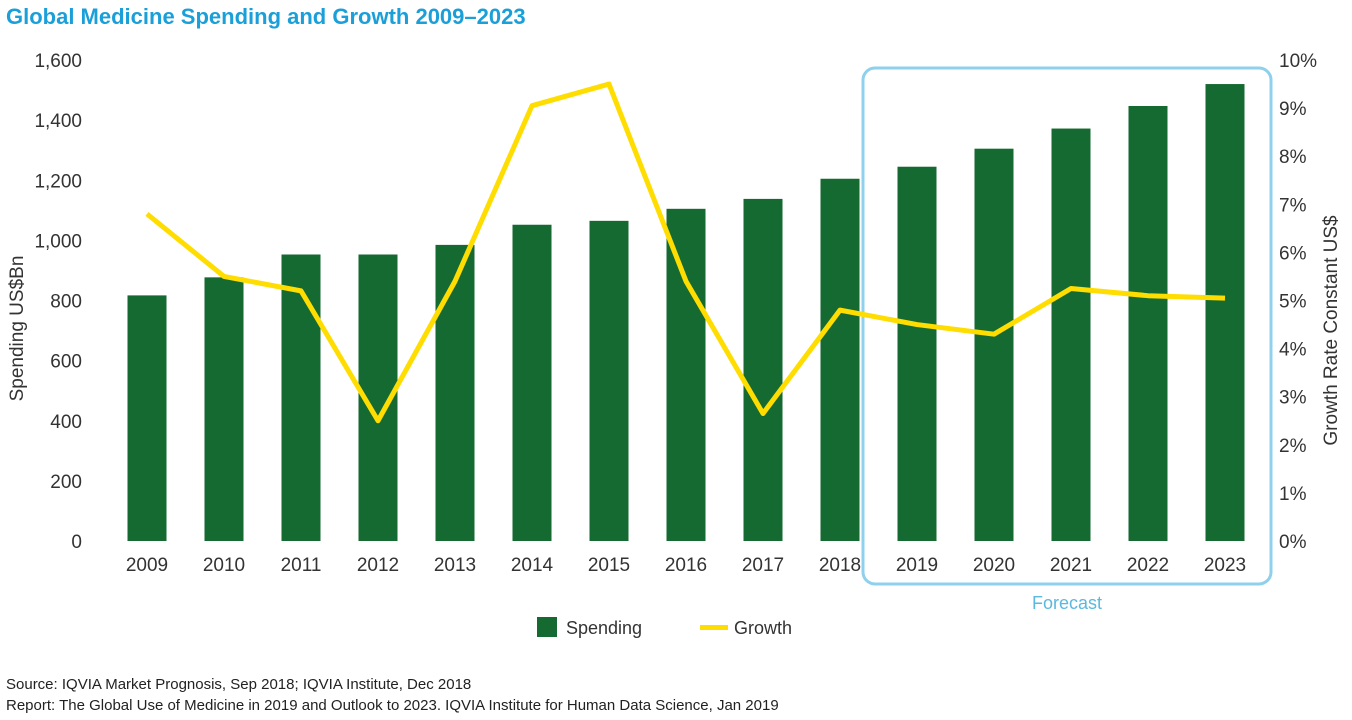 The width and height of the screenshot is (1352, 720). I want to click on legend-swatch-growth, so click(714, 627).